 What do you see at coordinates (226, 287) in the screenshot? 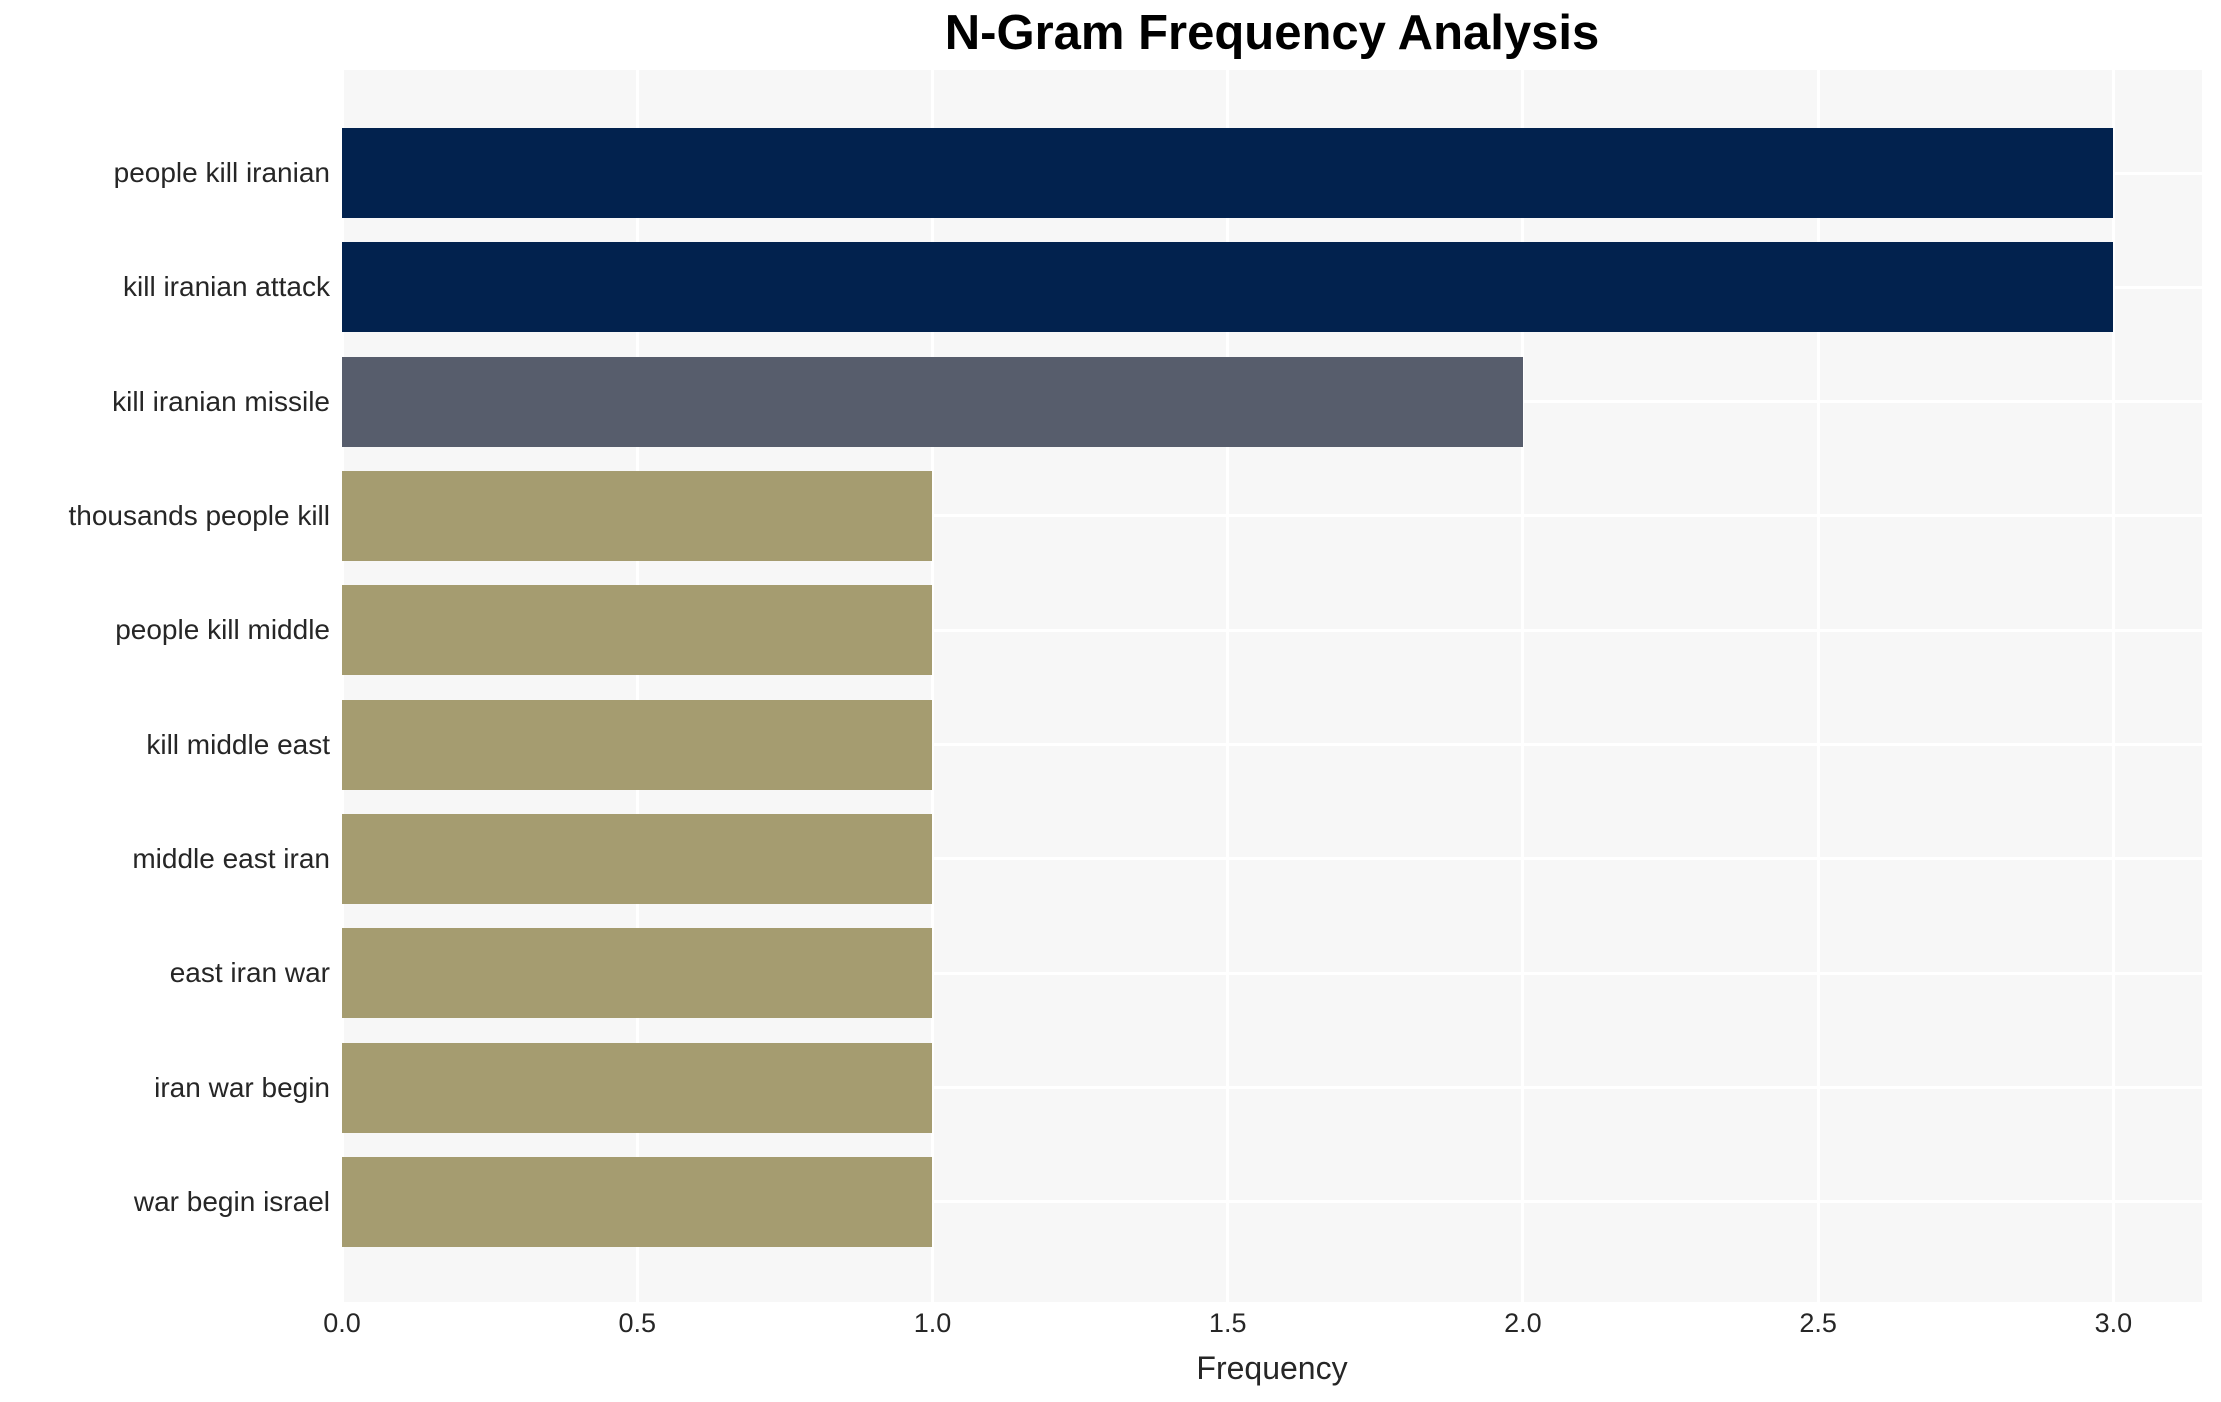
I see `y-tick-label: kill iranian attack` at bounding box center [226, 287].